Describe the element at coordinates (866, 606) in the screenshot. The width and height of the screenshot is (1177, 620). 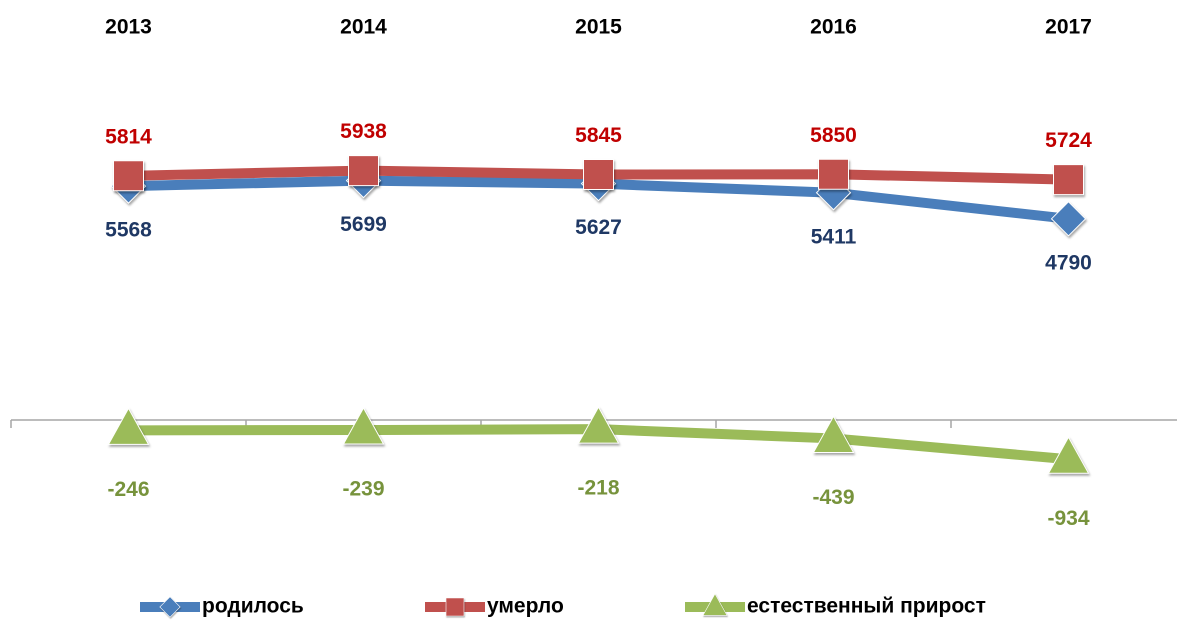
I see `legend-label: естественный прирост` at that location.